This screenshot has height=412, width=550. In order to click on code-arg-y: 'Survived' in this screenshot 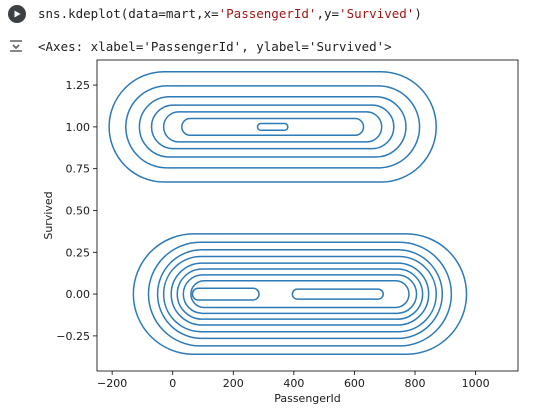, I will do `click(377, 13)`.